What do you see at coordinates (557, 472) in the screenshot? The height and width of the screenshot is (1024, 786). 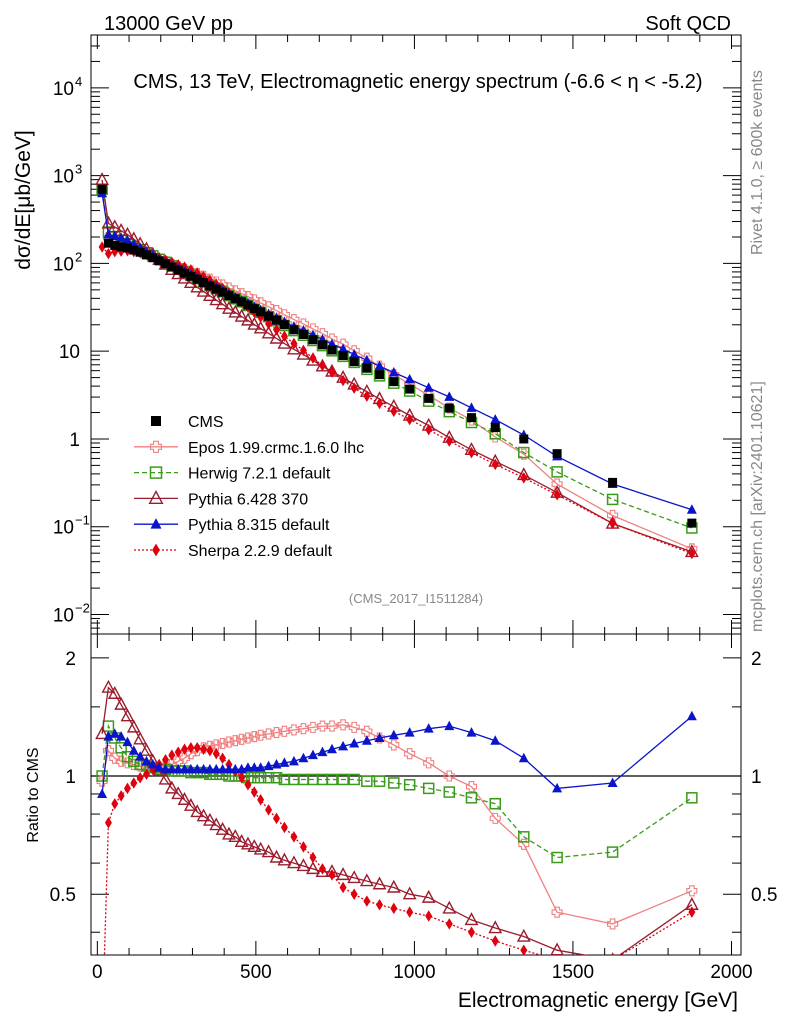 I see `herwig-7-2-1-default-main-point` at bounding box center [557, 472].